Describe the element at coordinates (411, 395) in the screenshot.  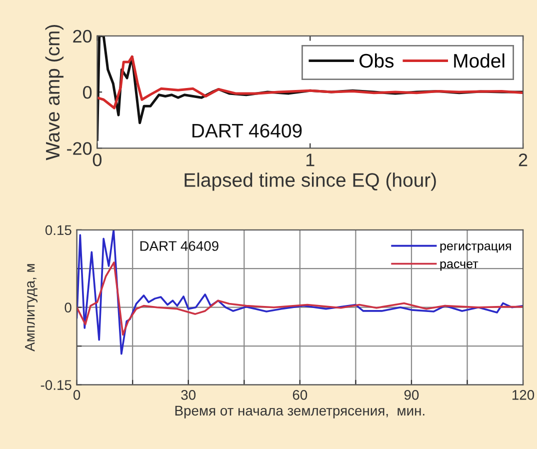
I see `x-tick-label: 90` at that location.